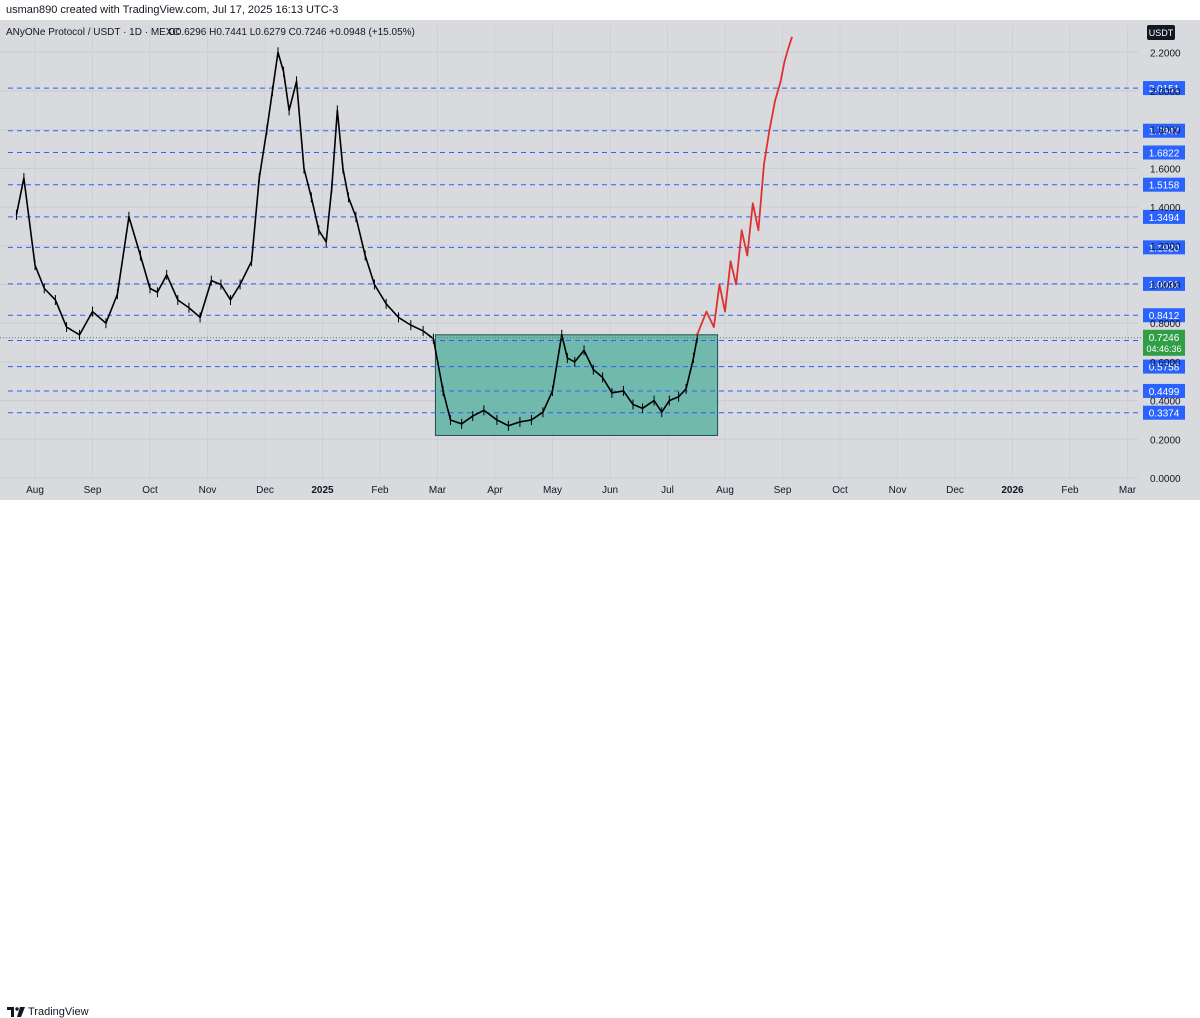 Image resolution: width=1200 pixels, height=1018 pixels. What do you see at coordinates (667, 490) in the screenshot?
I see `x-tick-label: Jul` at bounding box center [667, 490].